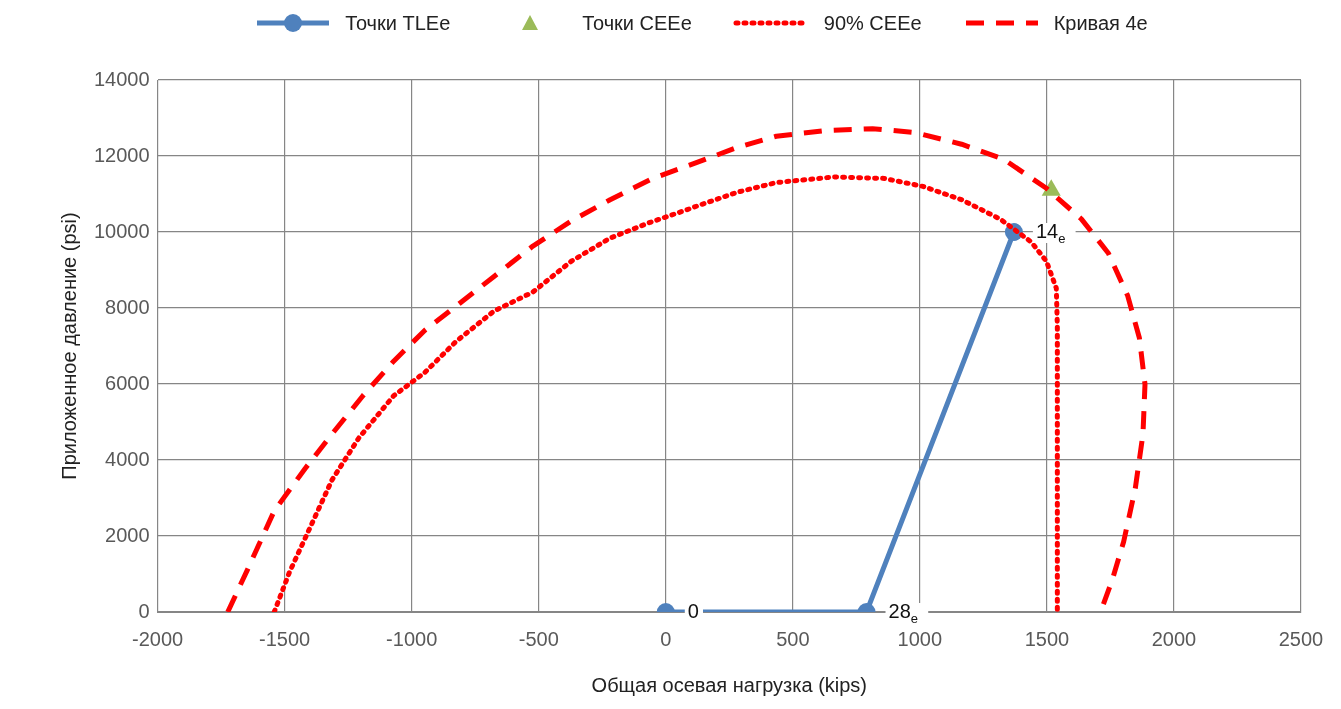 The height and width of the screenshot is (709, 1341). I want to click on x-tick-label: 500, so click(793, 638).